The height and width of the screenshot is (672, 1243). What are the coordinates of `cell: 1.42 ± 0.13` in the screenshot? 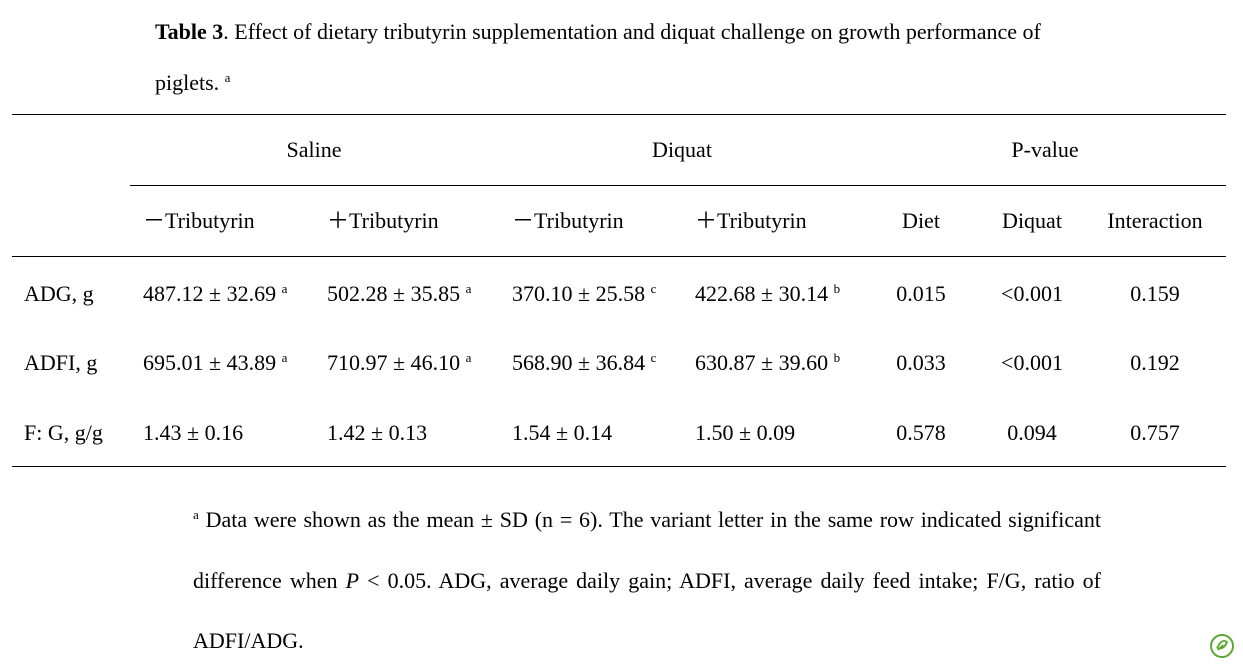 It's located at (377, 433).